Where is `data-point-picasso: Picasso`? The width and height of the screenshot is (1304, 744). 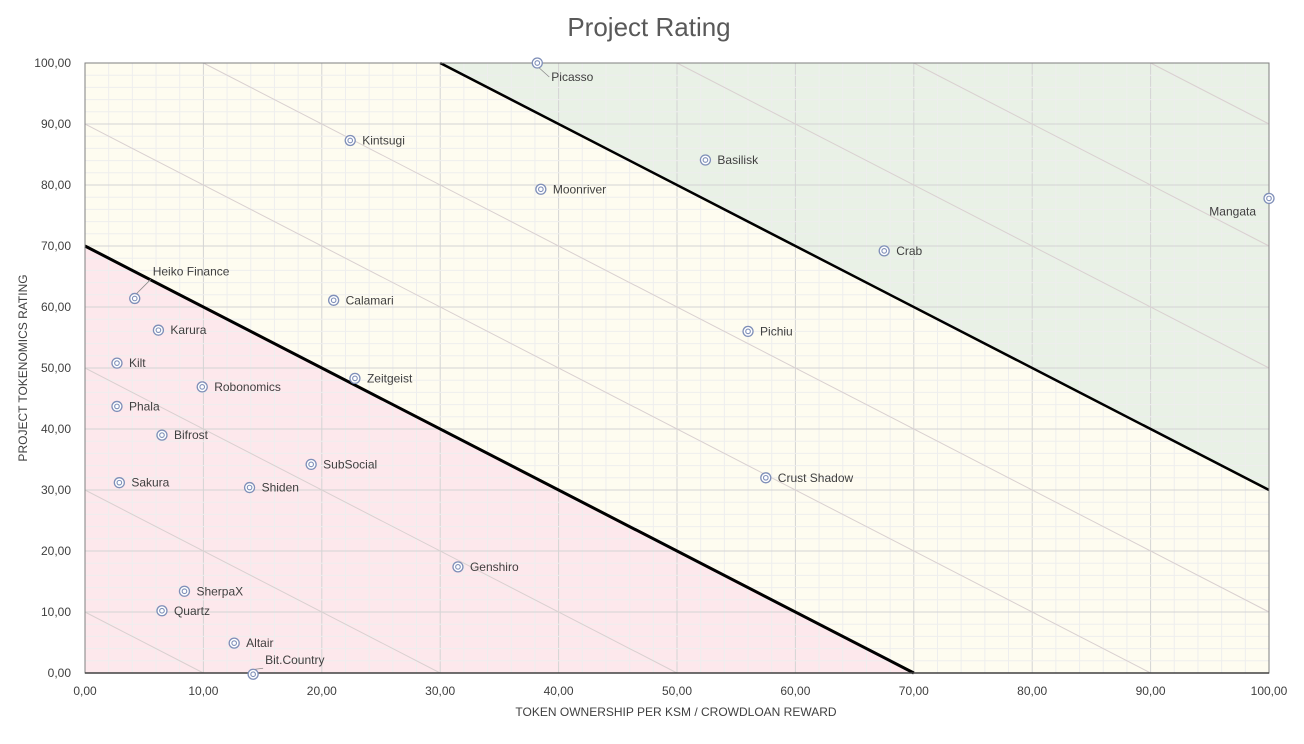 data-point-picasso: Picasso is located at coordinates (562, 70).